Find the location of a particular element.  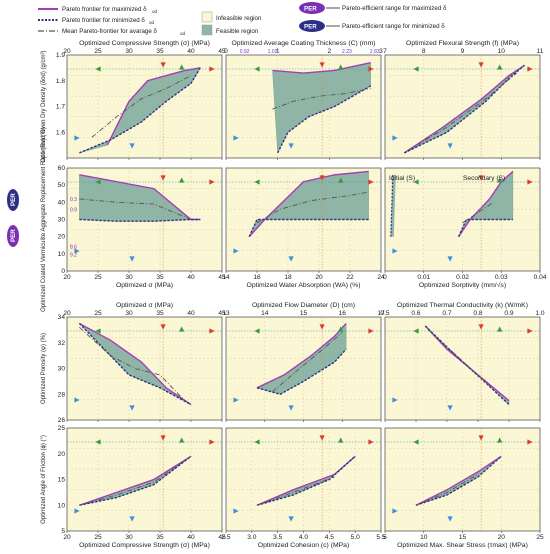

x-tick-label: 13 is located at coordinates (226, 313).